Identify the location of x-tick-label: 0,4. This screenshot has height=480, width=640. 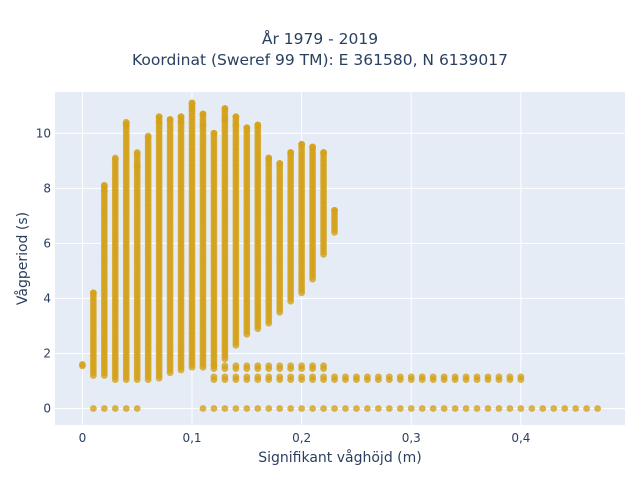
(520, 438).